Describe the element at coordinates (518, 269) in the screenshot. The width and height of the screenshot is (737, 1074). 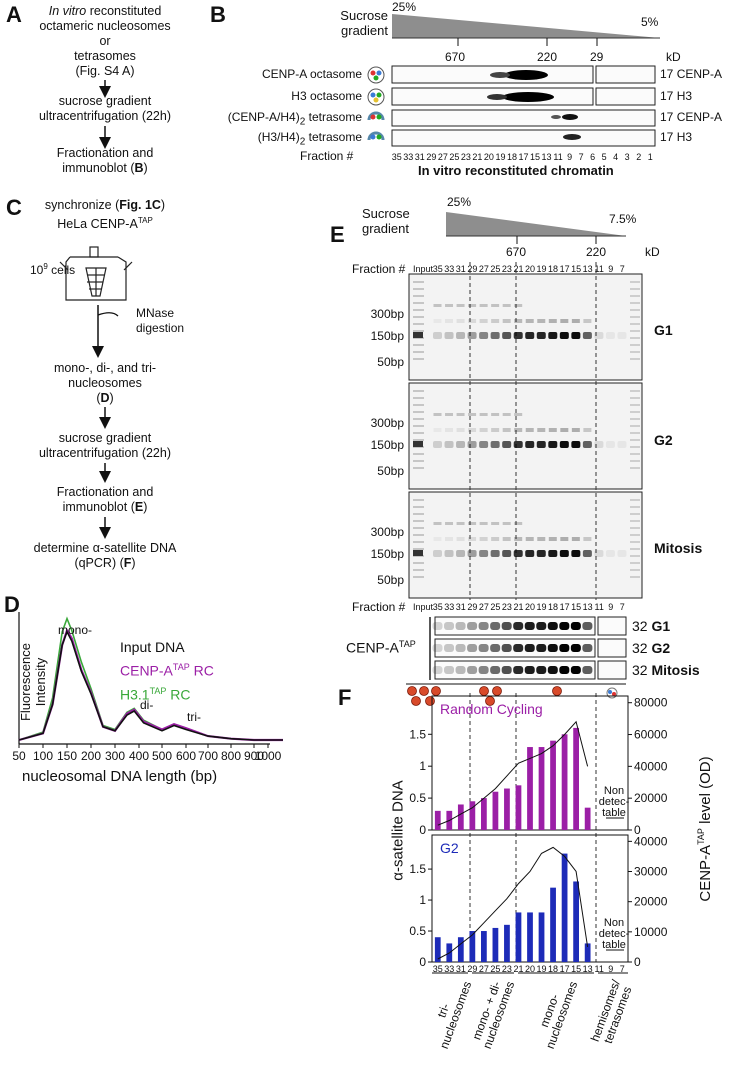
I see `e-fraction-21: 21` at that location.